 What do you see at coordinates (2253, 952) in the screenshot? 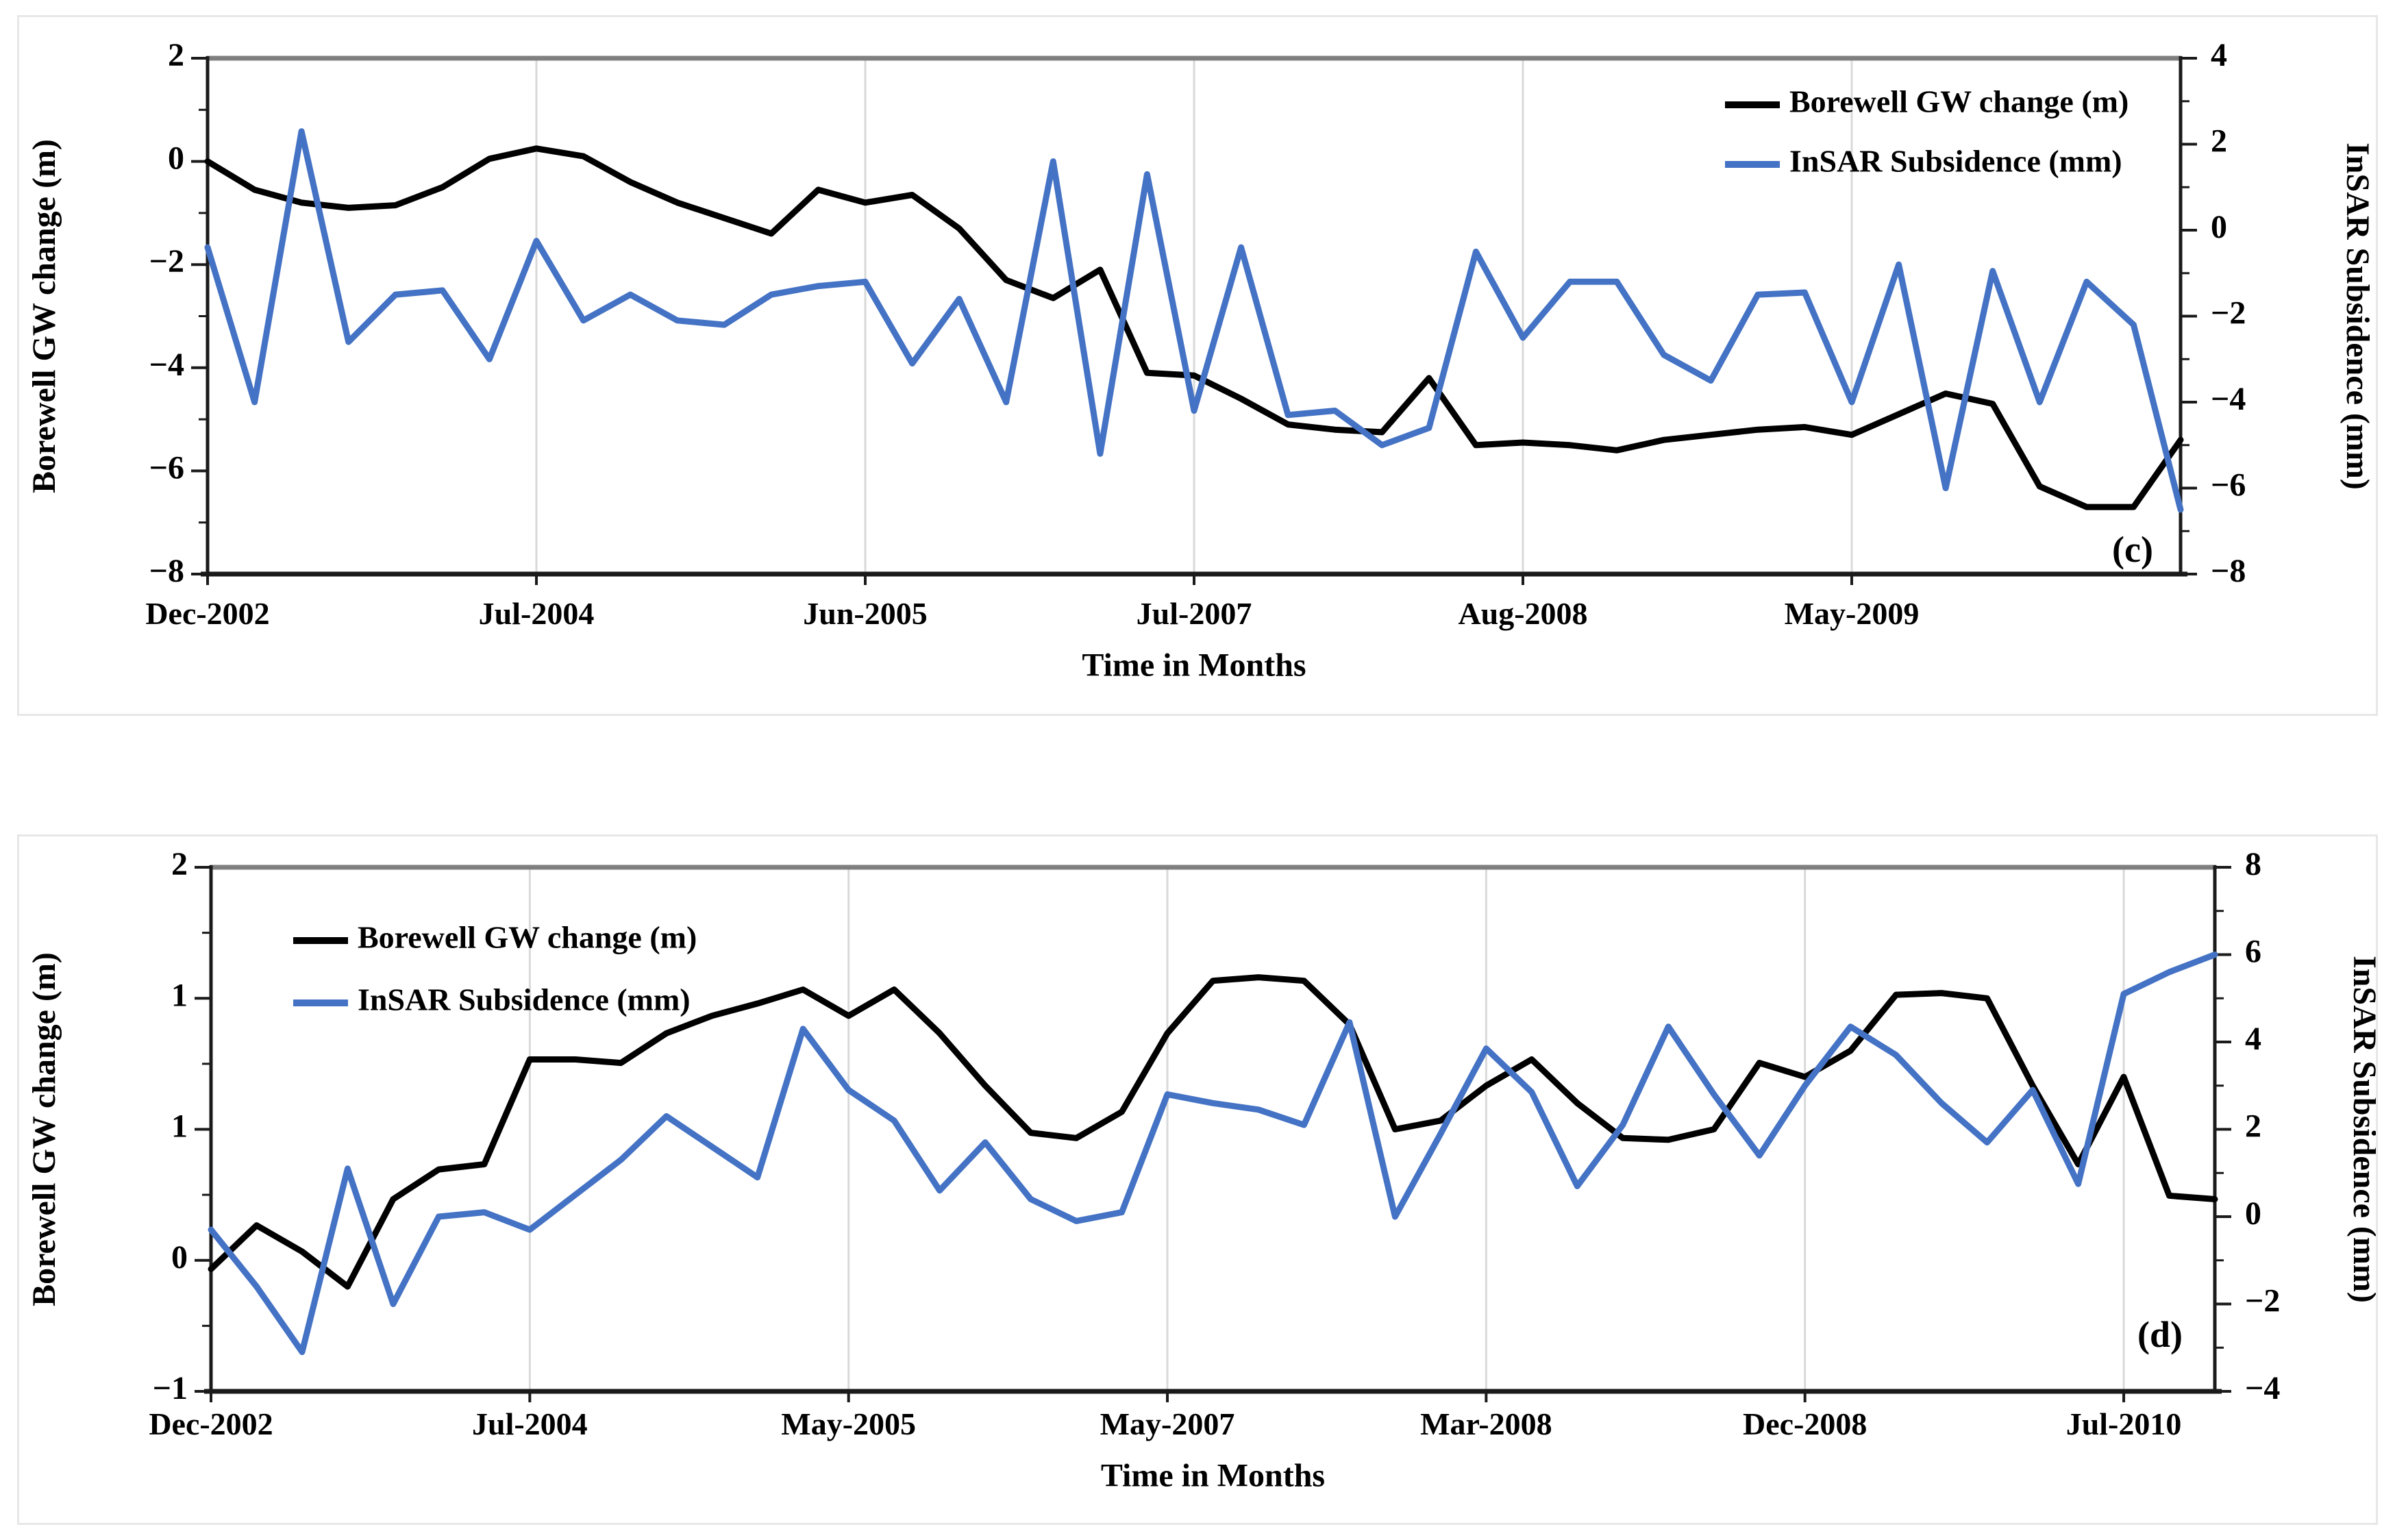
I see `right-axis-tick-label: 6` at bounding box center [2253, 952].